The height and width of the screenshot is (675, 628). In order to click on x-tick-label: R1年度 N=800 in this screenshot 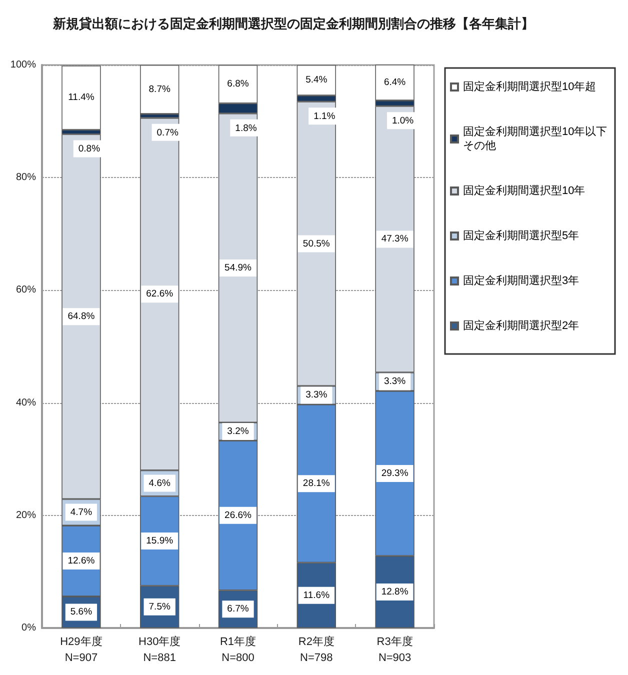, I will do `click(238, 649)`.